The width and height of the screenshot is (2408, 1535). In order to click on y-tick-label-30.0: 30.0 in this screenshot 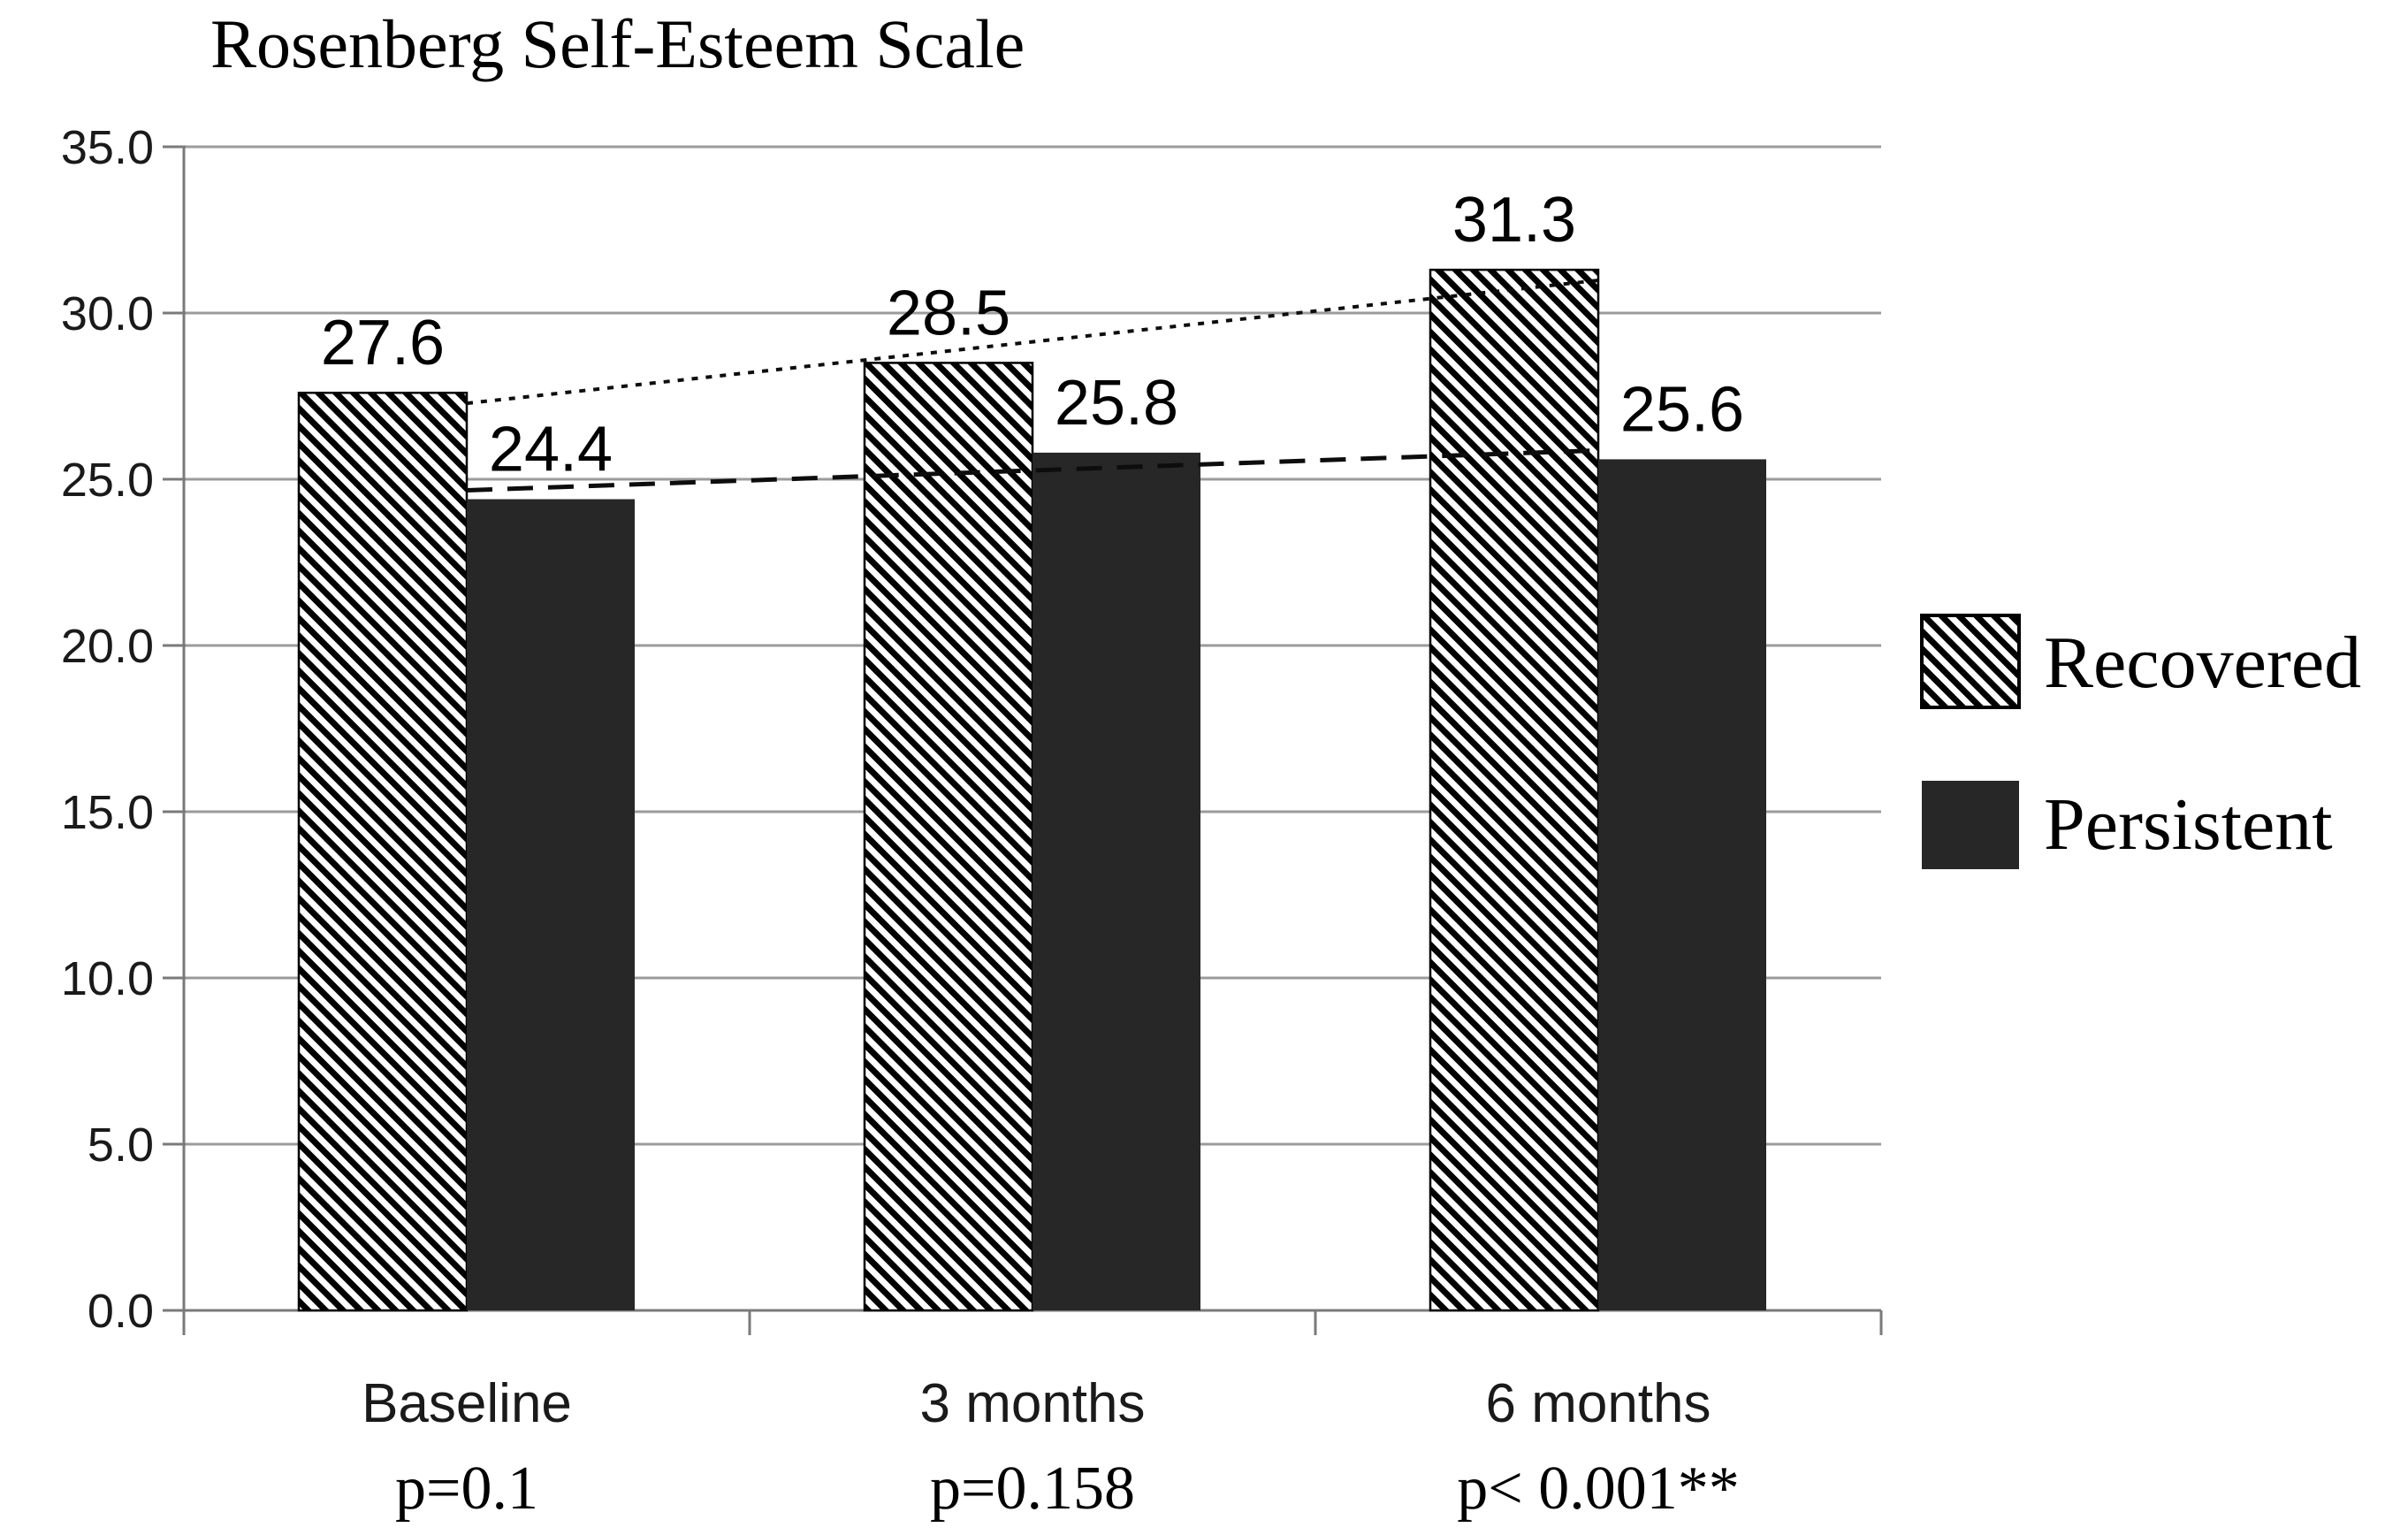, I will do `click(107, 313)`.